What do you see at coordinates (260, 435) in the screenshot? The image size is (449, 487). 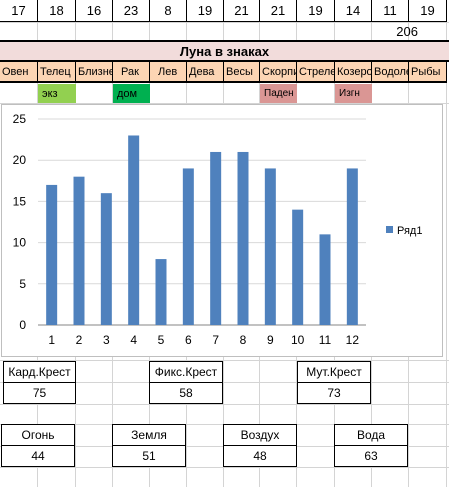 I see `air-label: Воздух` at bounding box center [260, 435].